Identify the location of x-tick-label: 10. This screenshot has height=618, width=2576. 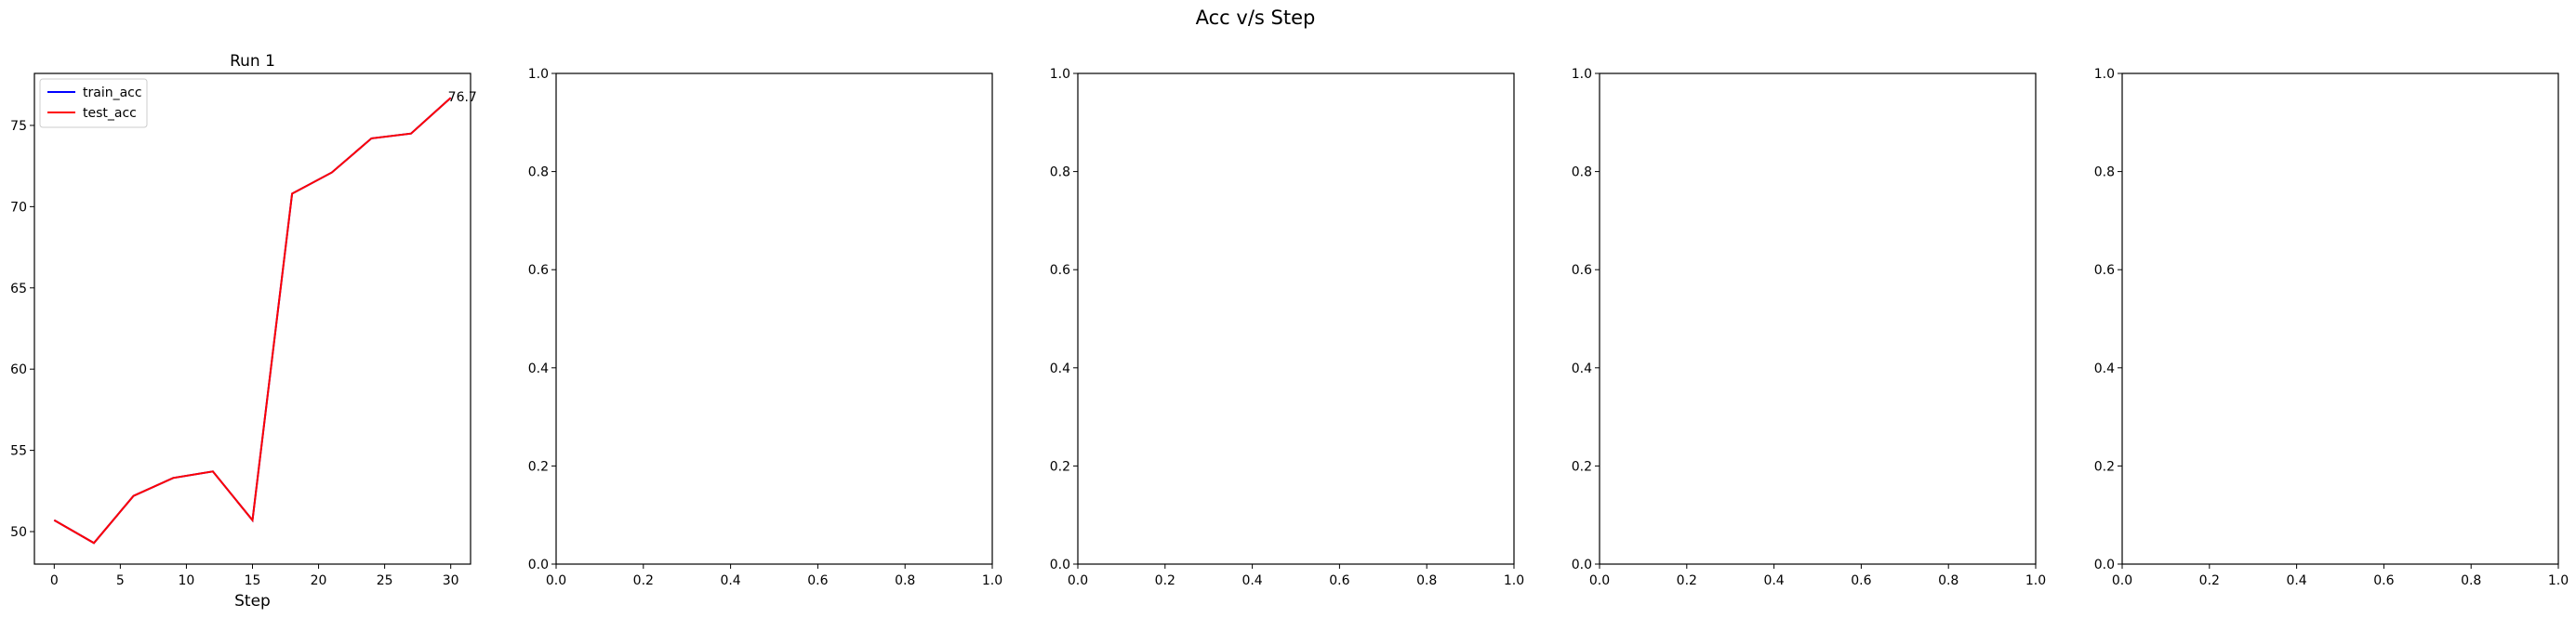
(187, 580).